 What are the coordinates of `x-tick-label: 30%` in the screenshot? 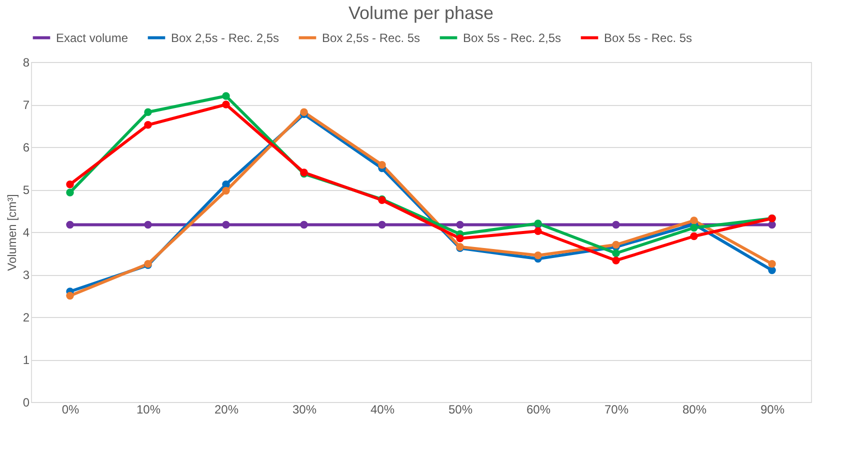 It's located at (304, 409).